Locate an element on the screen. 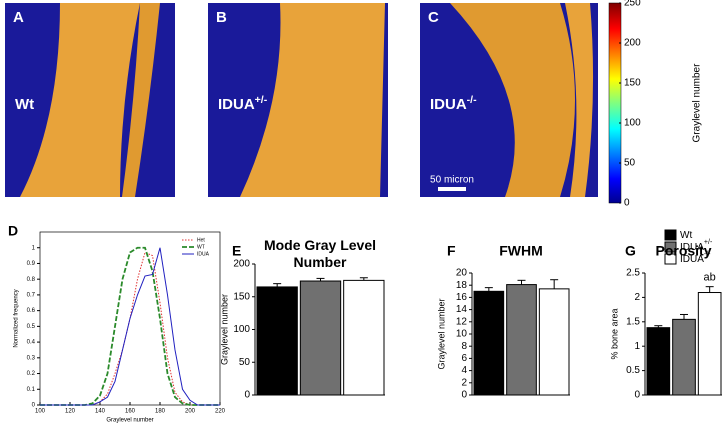 The height and width of the screenshot is (435, 724). legend-label: WT is located at coordinates (201, 247).